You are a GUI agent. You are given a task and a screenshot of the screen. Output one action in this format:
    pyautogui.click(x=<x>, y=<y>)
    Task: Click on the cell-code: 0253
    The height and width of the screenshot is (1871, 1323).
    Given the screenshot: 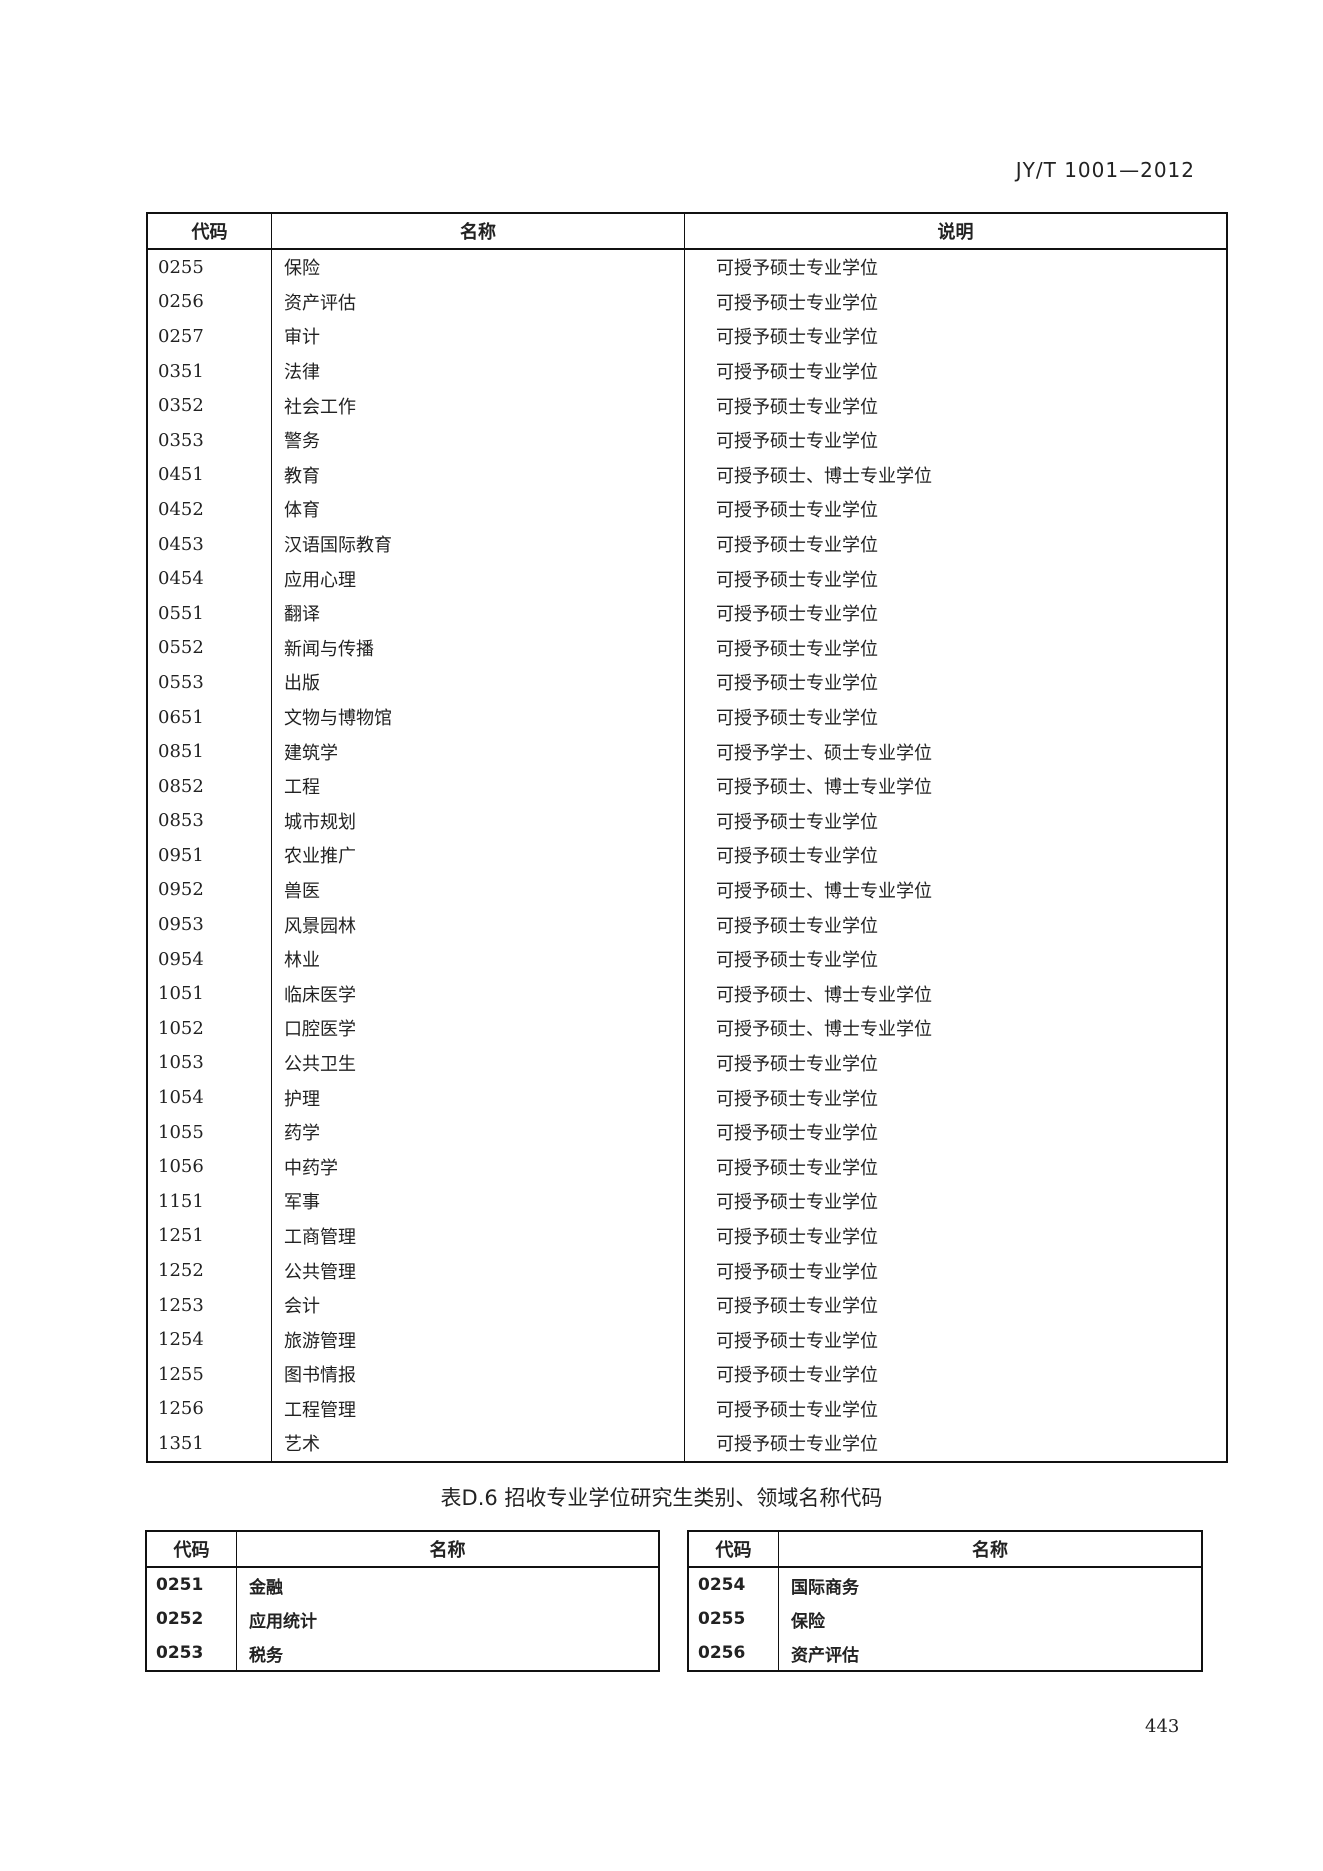 What is the action you would take?
    pyautogui.click(x=191, y=1653)
    